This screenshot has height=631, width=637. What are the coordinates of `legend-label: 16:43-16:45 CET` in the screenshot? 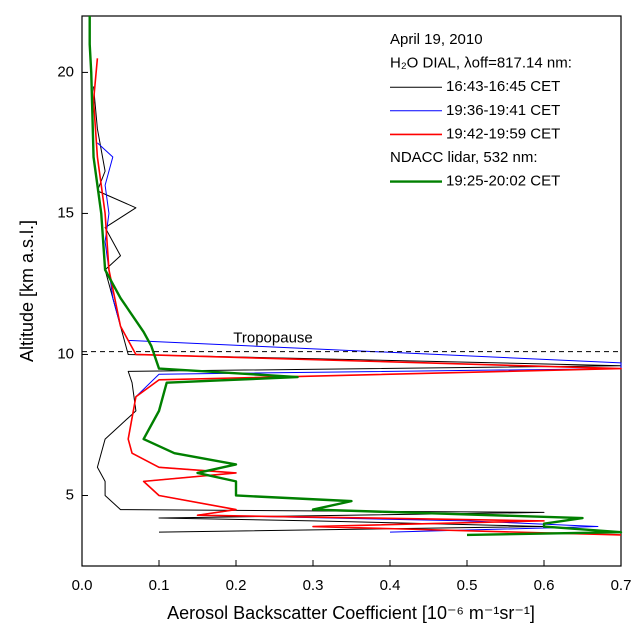 It's located at (503, 86).